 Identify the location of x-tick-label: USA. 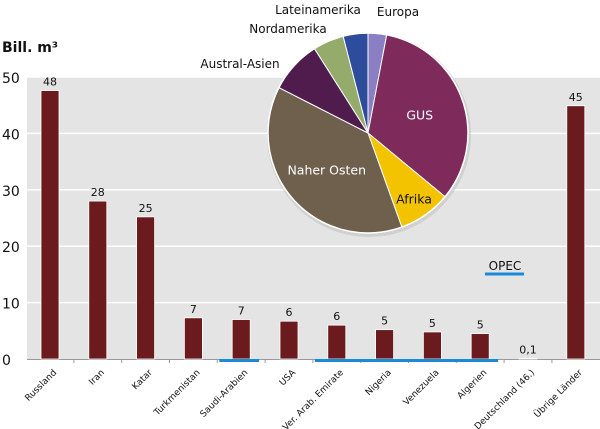
(288, 377).